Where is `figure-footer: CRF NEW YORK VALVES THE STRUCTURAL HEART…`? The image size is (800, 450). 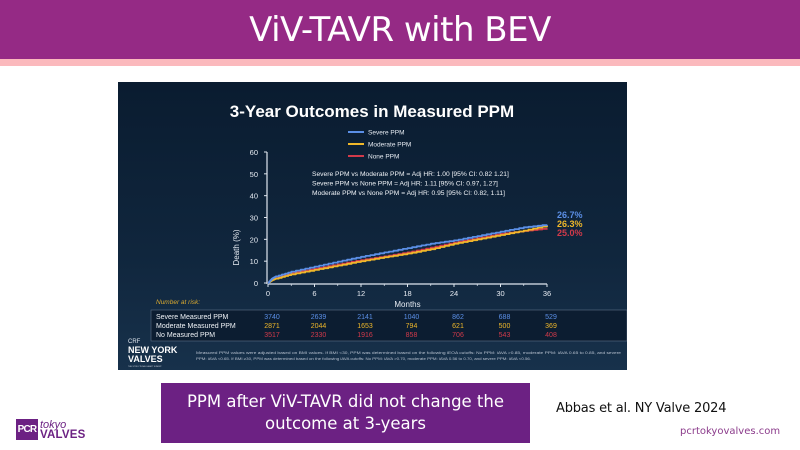 figure-footer: CRF NEW YORK VALVES THE STRUCTURAL HEART… is located at coordinates (374, 353).